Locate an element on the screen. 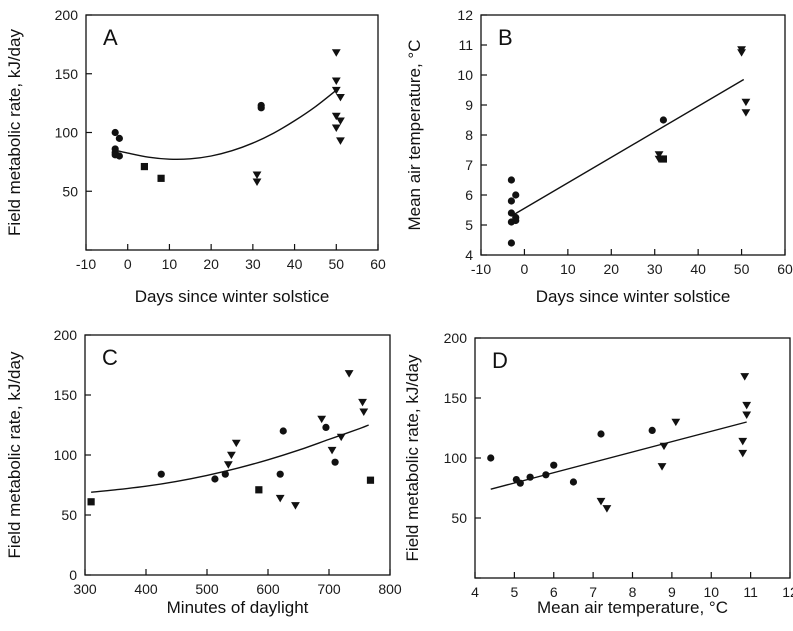  x-tick-label: 600 is located at coordinates (268, 589).